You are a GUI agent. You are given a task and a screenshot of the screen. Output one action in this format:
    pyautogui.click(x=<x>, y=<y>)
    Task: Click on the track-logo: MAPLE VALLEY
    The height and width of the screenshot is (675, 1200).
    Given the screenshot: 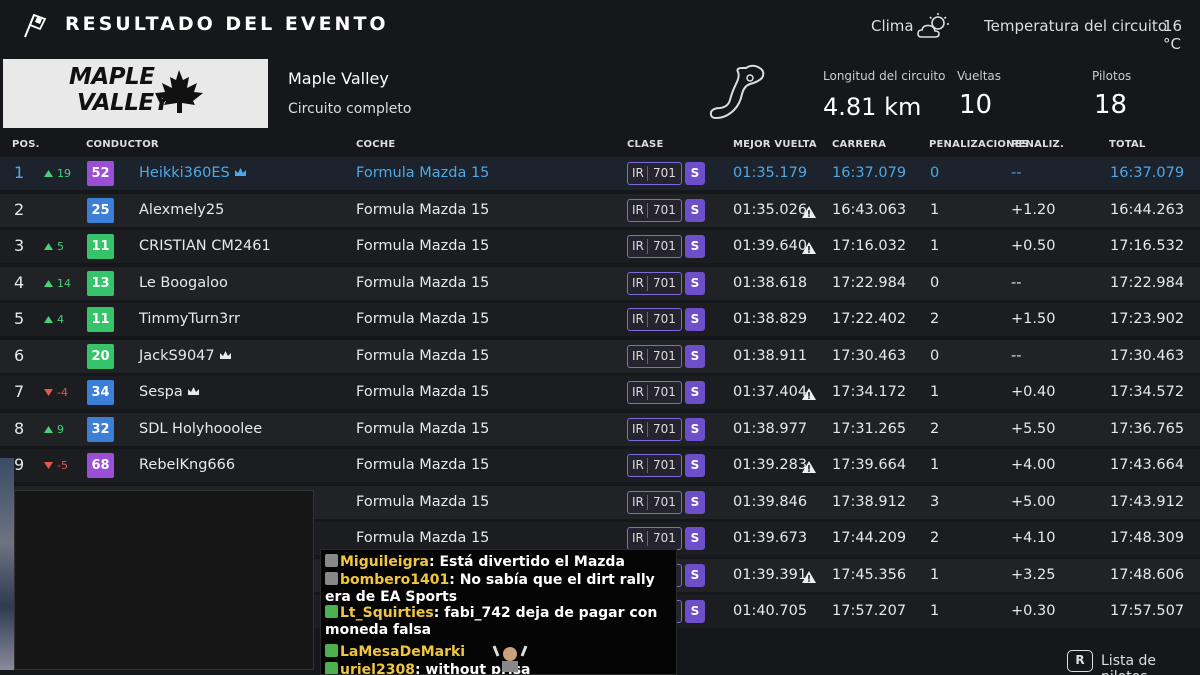 What is the action you would take?
    pyautogui.click(x=135, y=93)
    